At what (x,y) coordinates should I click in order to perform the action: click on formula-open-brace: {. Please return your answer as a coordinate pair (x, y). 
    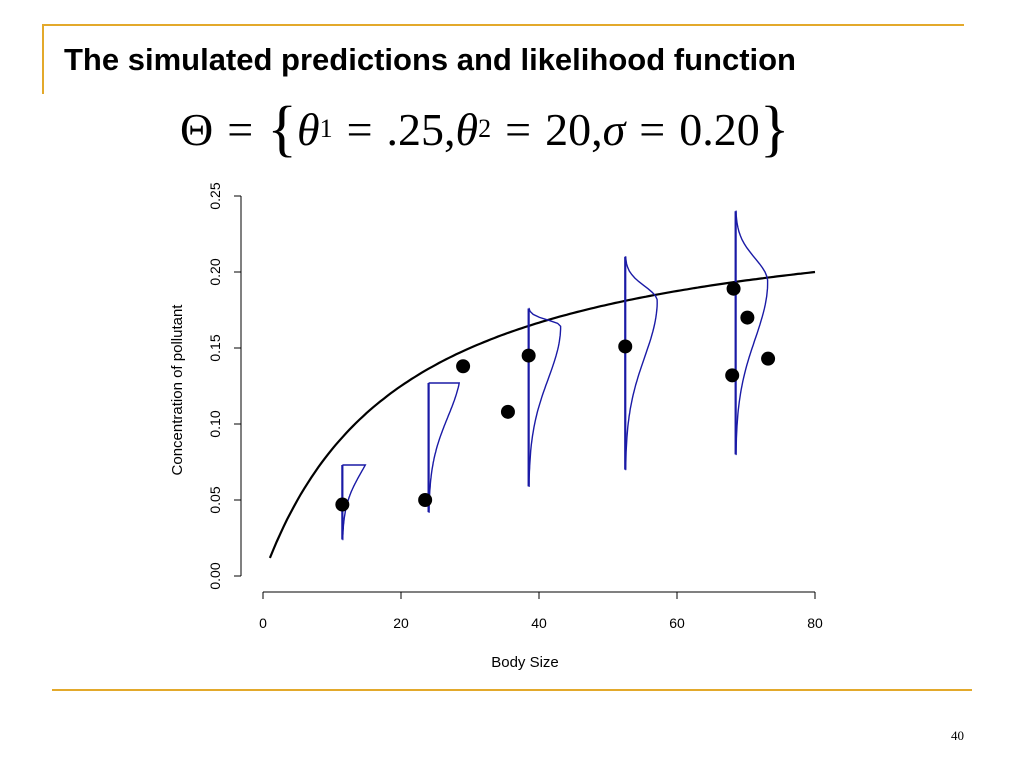
    Looking at the image, I should click on (282, 129).